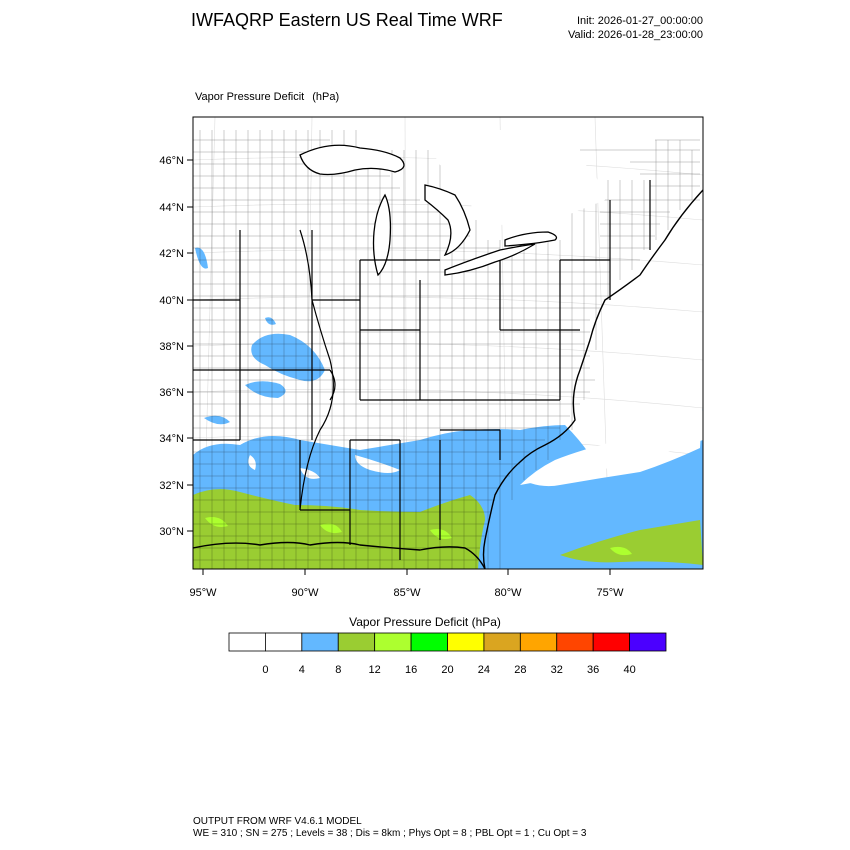 This screenshot has width=850, height=850. What do you see at coordinates (508, 593) in the screenshot?
I see `lon-label: 80°W` at bounding box center [508, 593].